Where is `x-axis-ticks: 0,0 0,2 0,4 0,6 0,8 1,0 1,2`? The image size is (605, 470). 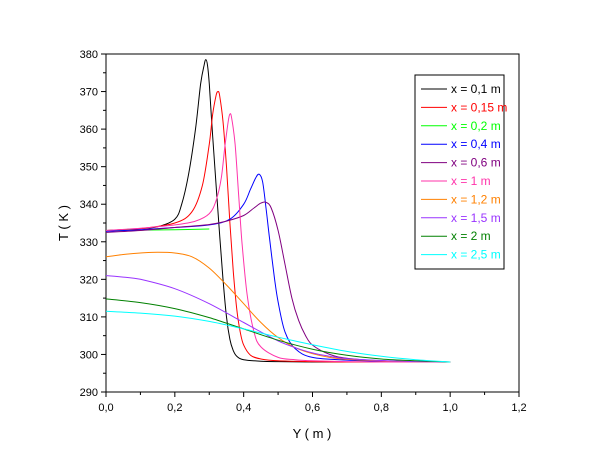 x-axis-ticks: 0,0 0,2 0,4 0,6 0,8 1,0 1,2 is located at coordinates (312, 403).